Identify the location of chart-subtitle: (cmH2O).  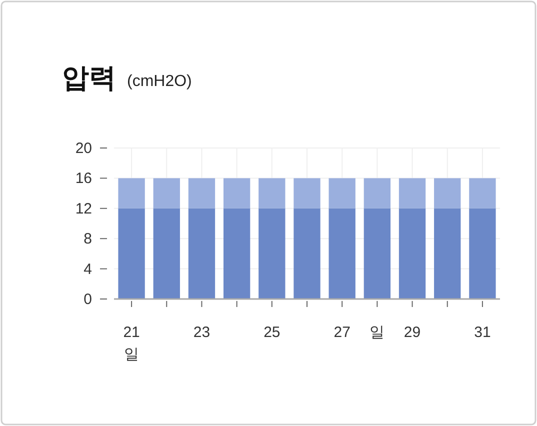
(159, 81).